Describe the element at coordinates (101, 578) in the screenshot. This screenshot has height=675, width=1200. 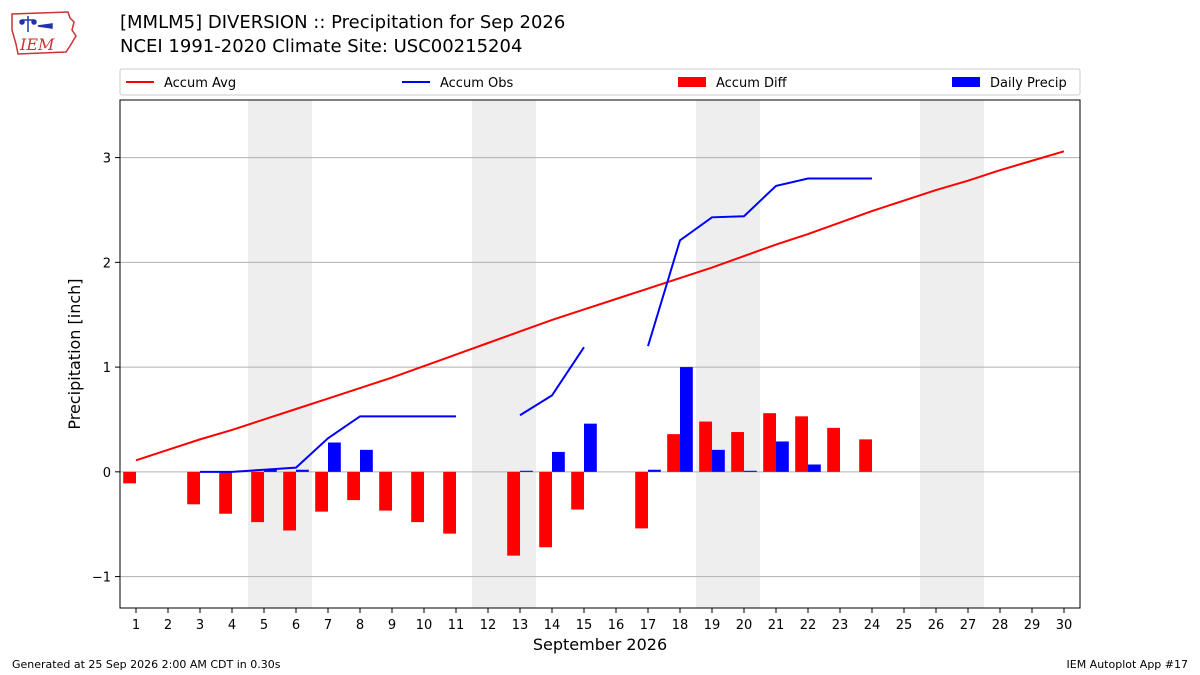
I see `y-tick-label: −1` at that location.